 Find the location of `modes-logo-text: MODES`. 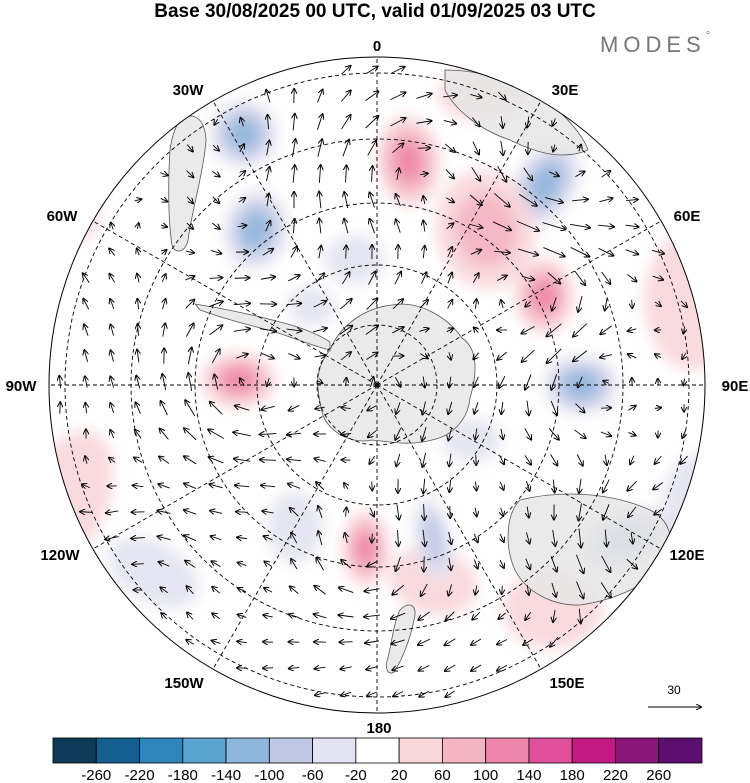

modes-logo-text: MODES is located at coordinates (653, 44).